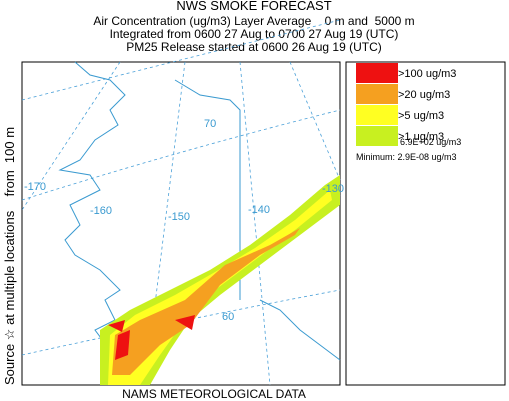  What do you see at coordinates (35, 187) in the screenshot?
I see `longitude-label: -170` at bounding box center [35, 187].